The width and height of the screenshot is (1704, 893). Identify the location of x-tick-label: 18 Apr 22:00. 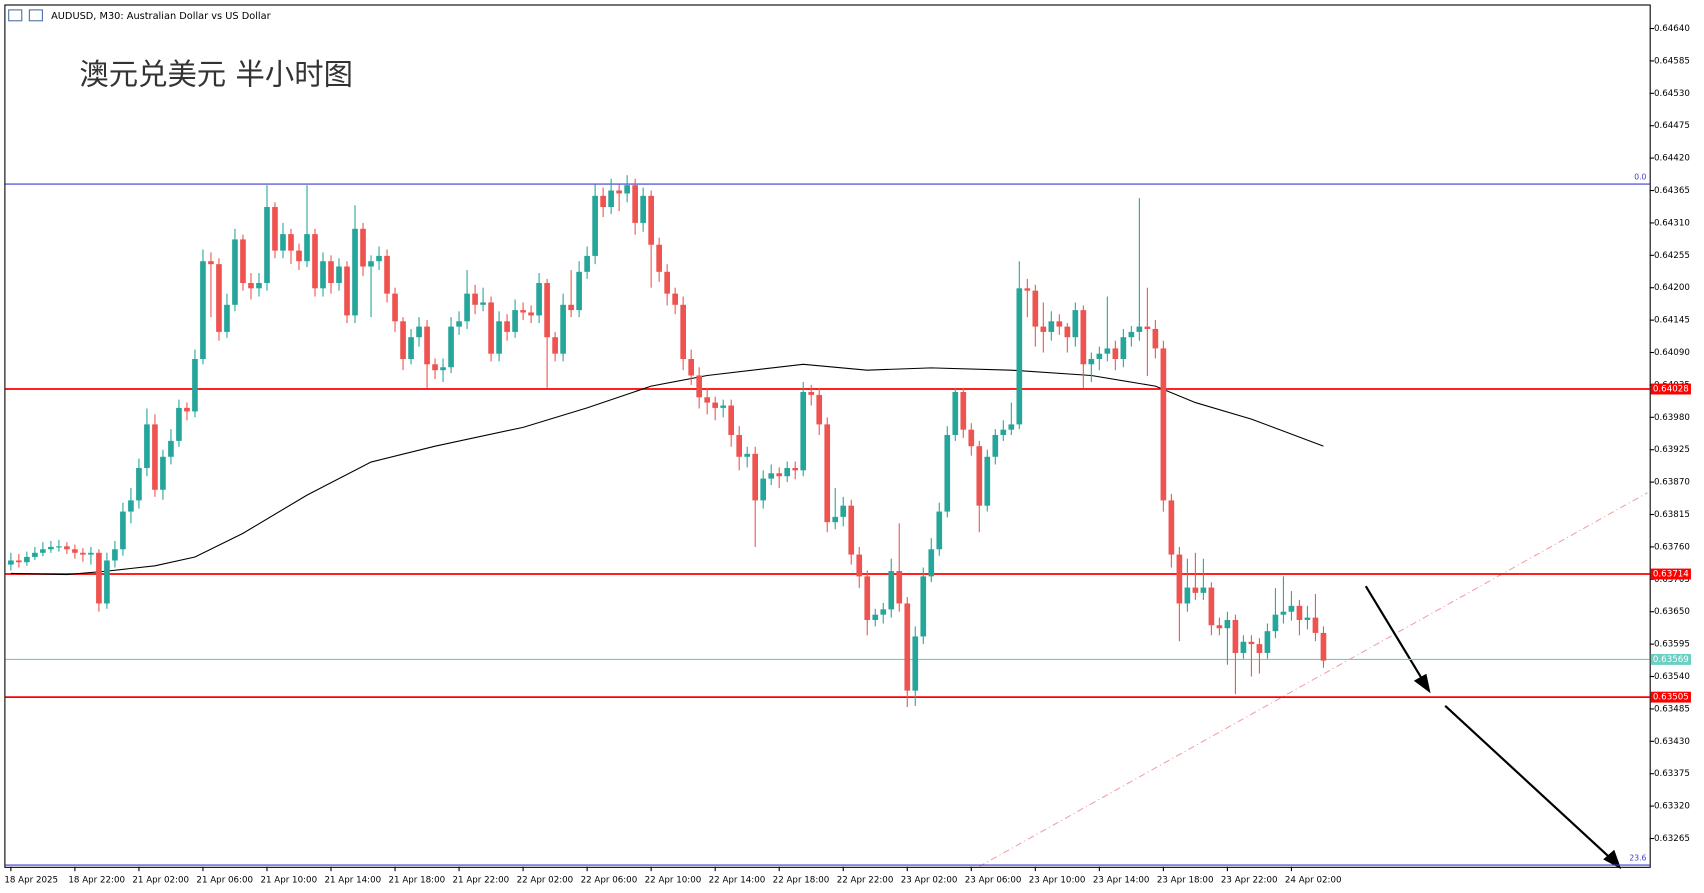
(96, 880).